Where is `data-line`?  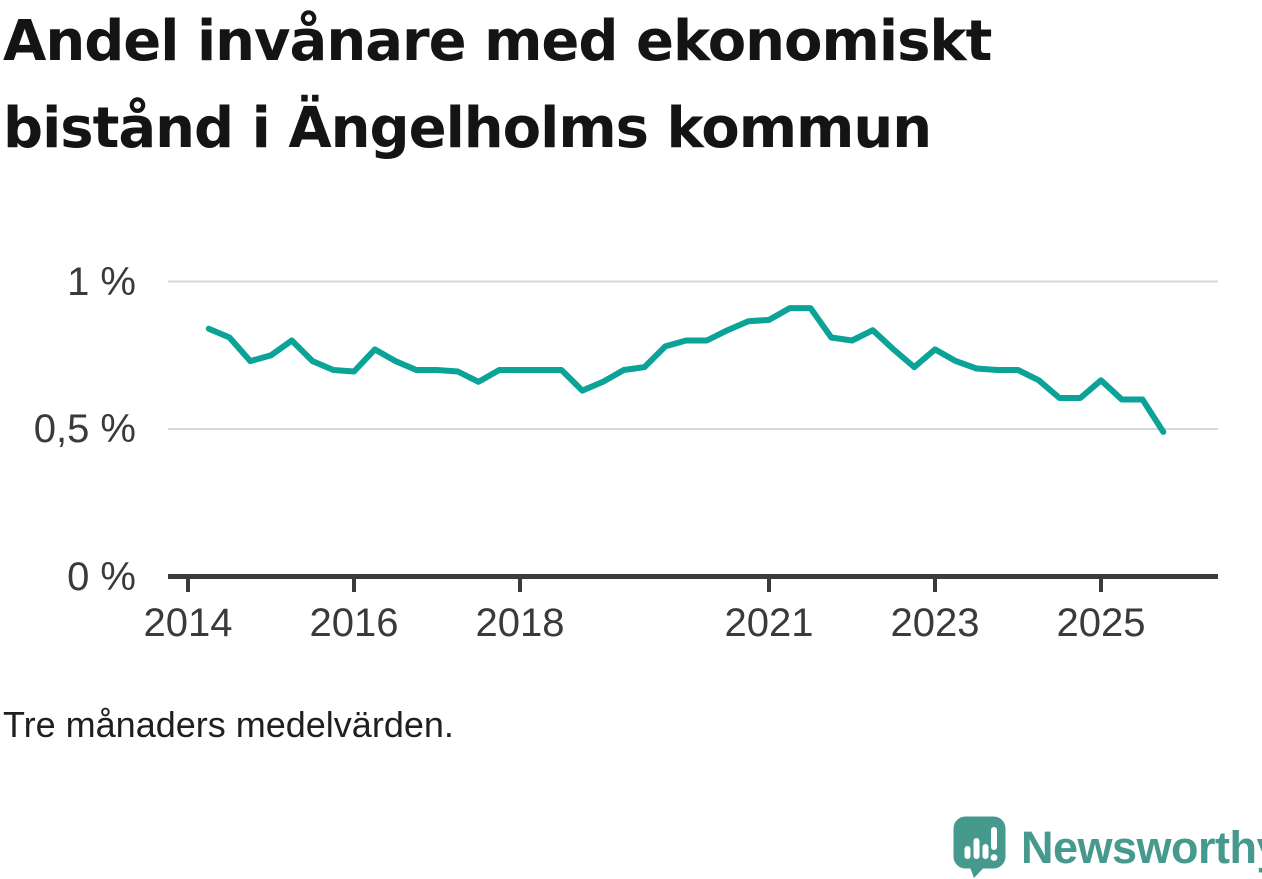 data-line is located at coordinates (686, 370).